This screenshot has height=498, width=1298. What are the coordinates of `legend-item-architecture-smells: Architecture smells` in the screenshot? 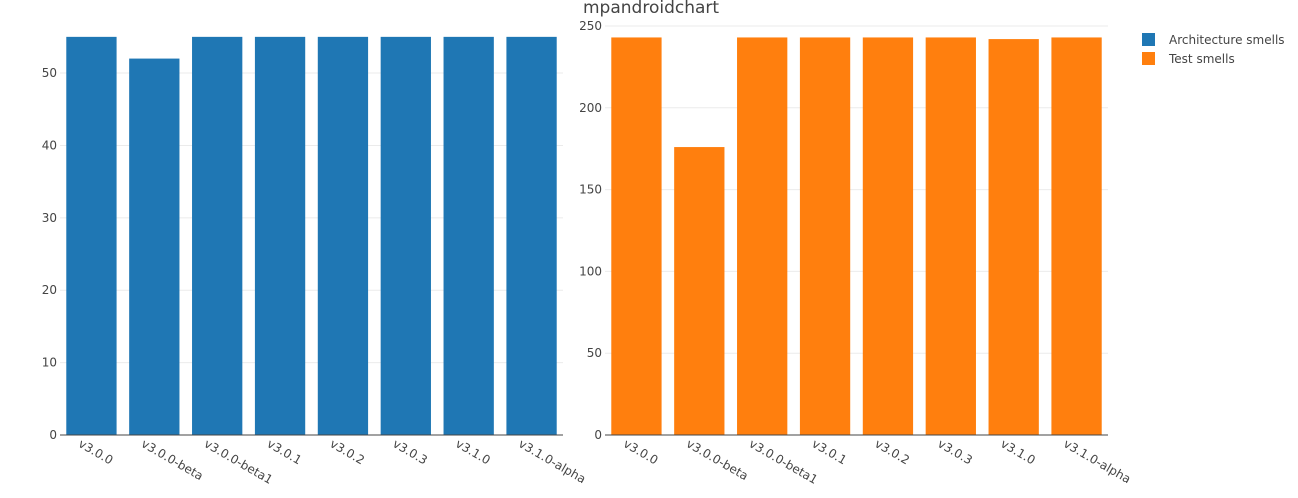 It's located at (1213, 40).